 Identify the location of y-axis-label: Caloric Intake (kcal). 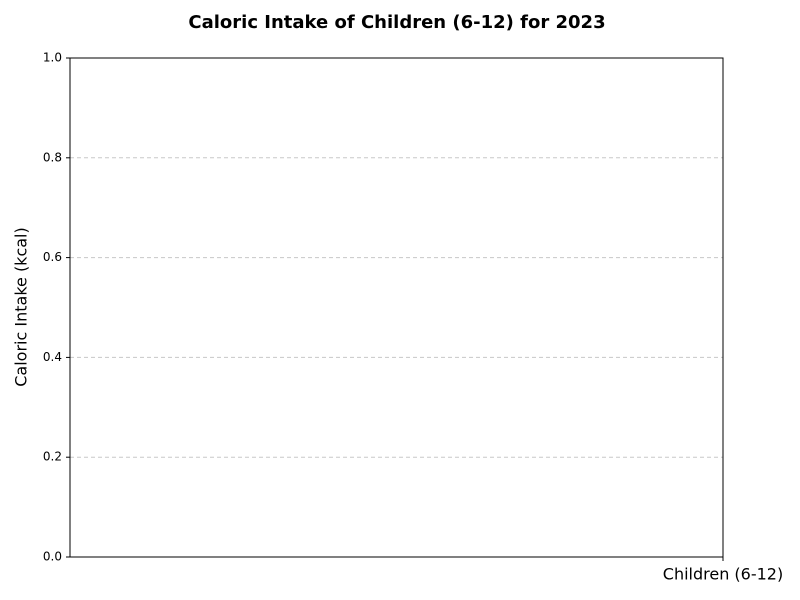
(21, 306).